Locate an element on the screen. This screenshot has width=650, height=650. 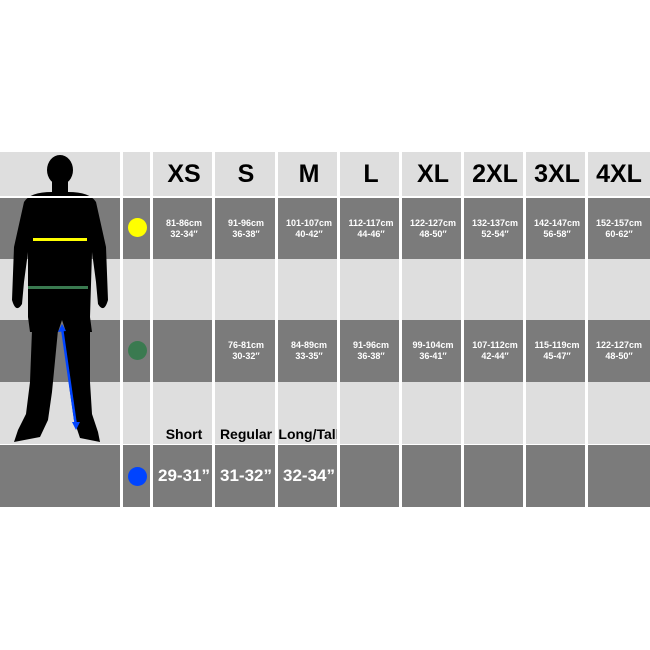
waist-row is located at coordinates (325, 351).